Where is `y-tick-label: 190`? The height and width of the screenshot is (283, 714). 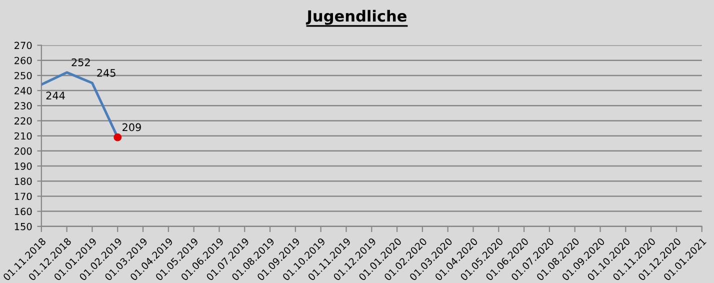
y-tick-label: 190 is located at coordinates (23, 166).